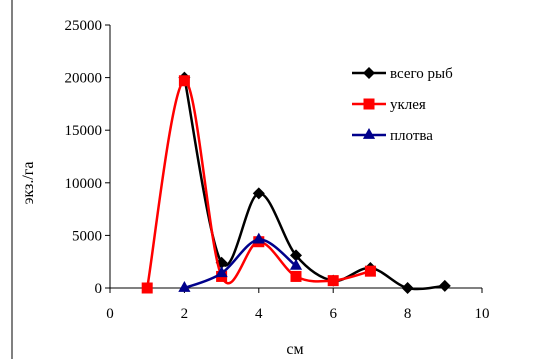 This screenshot has height=364, width=536. I want to click on legend-label: плотва, so click(411, 136).